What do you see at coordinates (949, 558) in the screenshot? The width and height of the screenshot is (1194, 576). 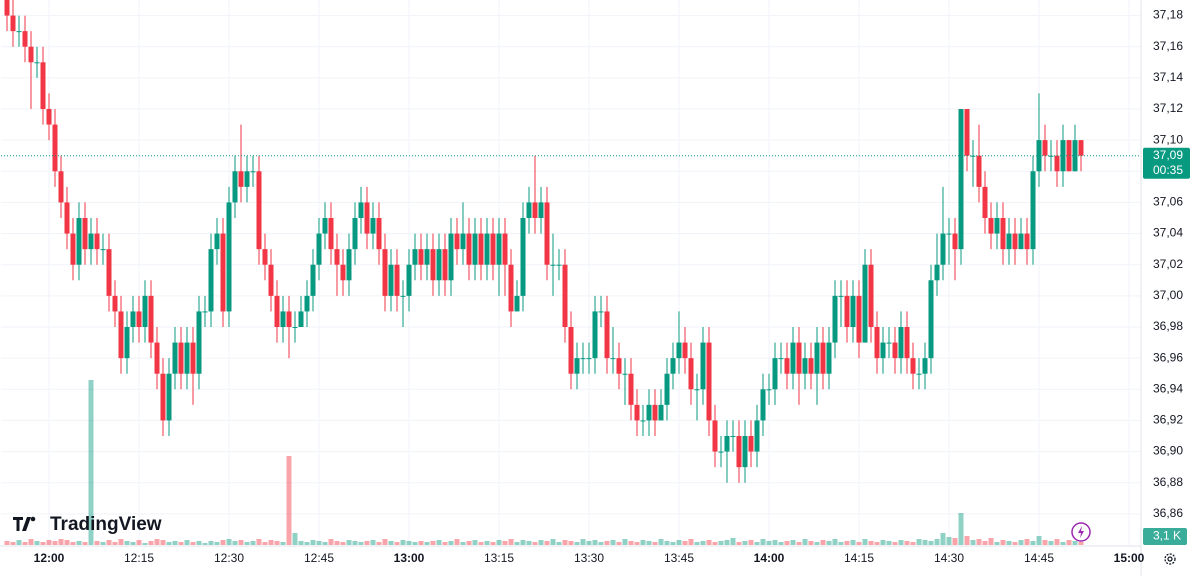 I see `x-tick-label: 14:30` at bounding box center [949, 558].